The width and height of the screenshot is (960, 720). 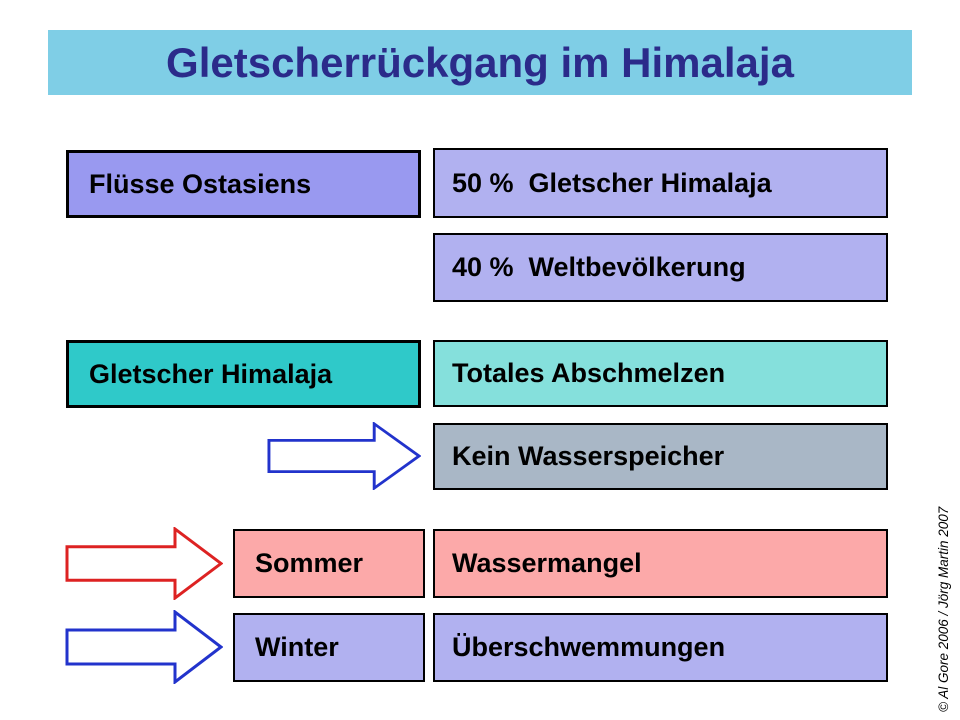 I want to click on slide-title: Gletscherrückgang im Himalaja, so click(x=480, y=62).